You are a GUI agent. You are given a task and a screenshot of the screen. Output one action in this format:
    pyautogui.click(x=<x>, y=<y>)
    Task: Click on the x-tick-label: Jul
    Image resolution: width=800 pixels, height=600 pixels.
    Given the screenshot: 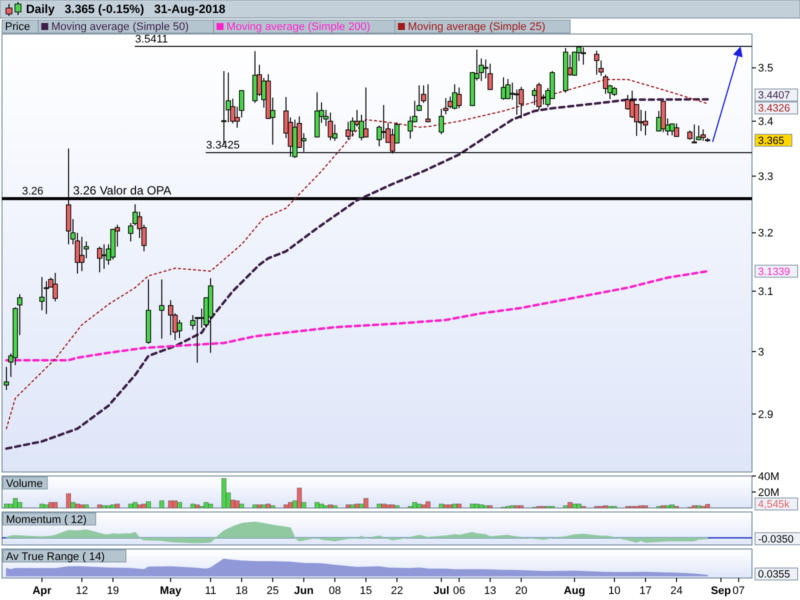 What is the action you would take?
    pyautogui.click(x=441, y=591)
    